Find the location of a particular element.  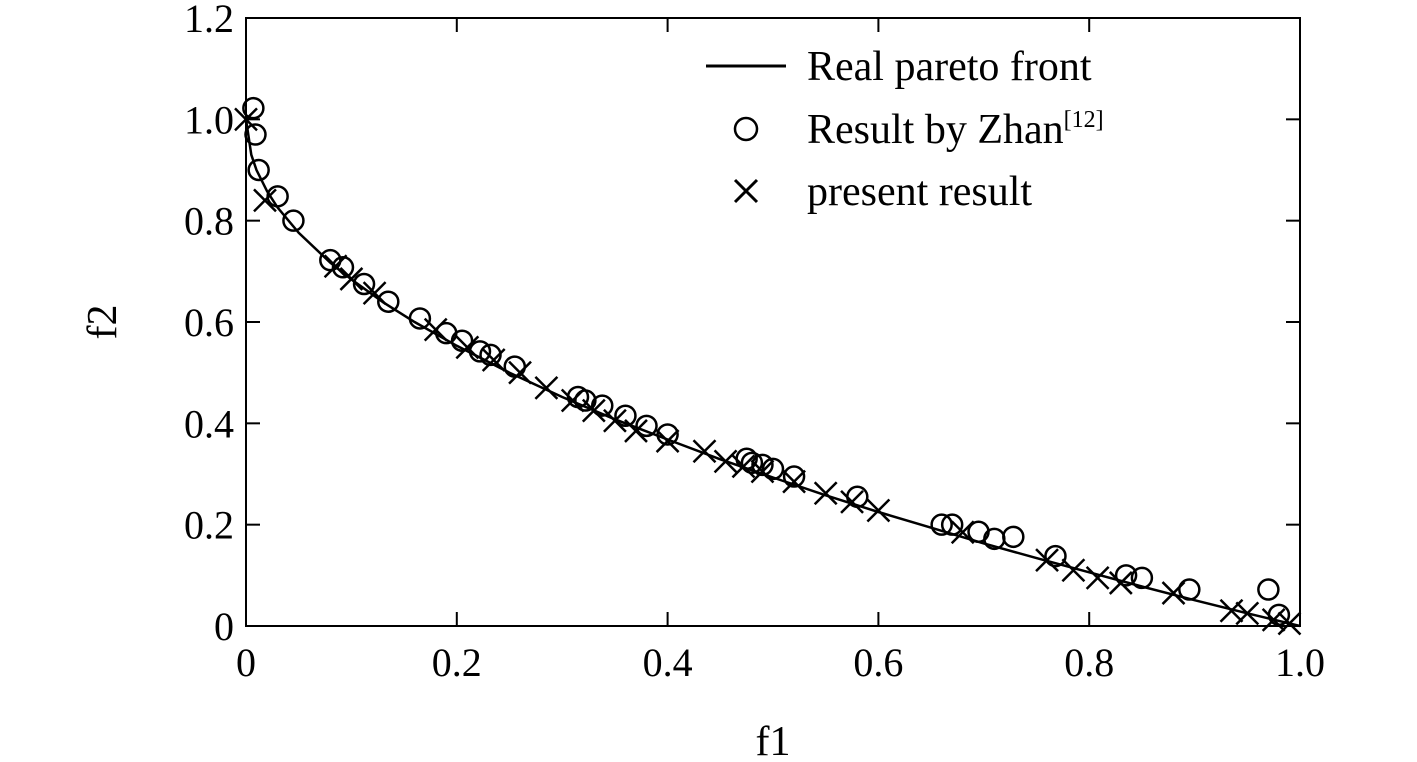

y-tick-label: 0 is located at coordinates (224, 626).